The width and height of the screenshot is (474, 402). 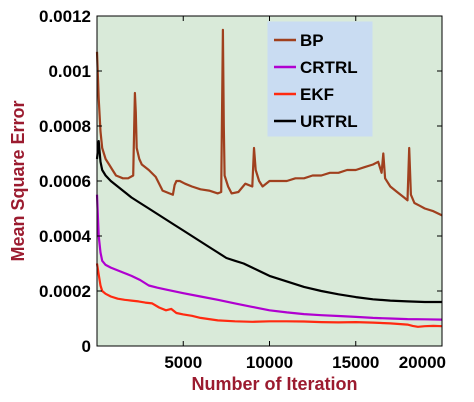 What do you see at coordinates (65, 291) in the screenshot?
I see `y-tick-label: 0.0002` at bounding box center [65, 291].